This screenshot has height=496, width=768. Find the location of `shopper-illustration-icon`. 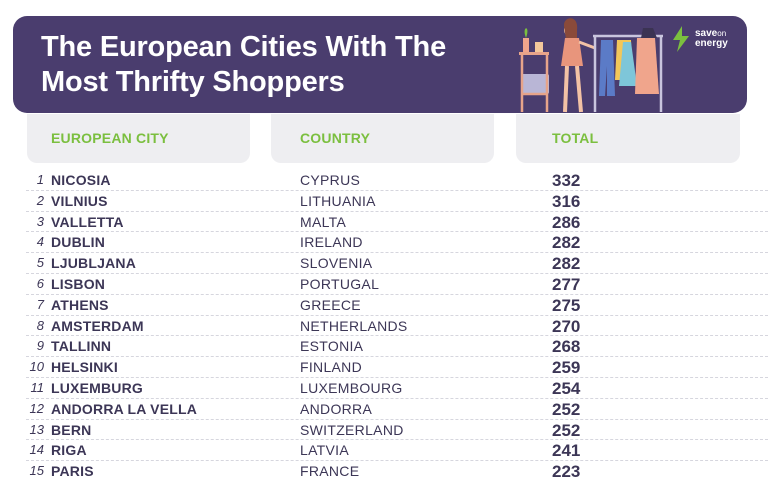

shopper-illustration-icon is located at coordinates (591, 65).